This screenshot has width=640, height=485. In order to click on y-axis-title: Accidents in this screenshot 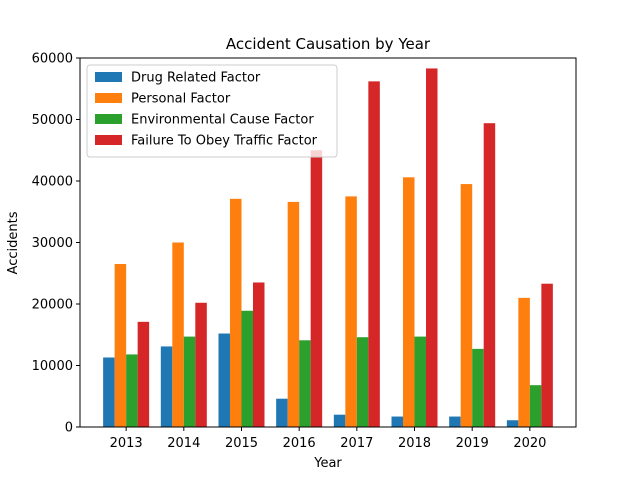, I will do `click(13, 242)`.